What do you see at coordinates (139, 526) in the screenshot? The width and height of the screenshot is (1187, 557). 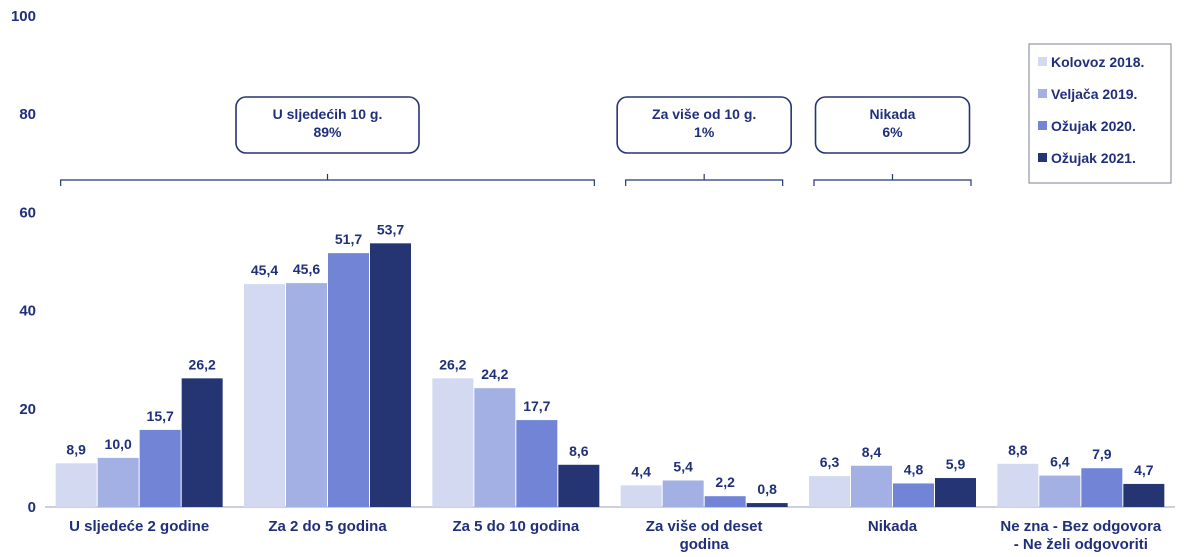 I see `x-category-label: U sljedeće 2 godine` at bounding box center [139, 526].